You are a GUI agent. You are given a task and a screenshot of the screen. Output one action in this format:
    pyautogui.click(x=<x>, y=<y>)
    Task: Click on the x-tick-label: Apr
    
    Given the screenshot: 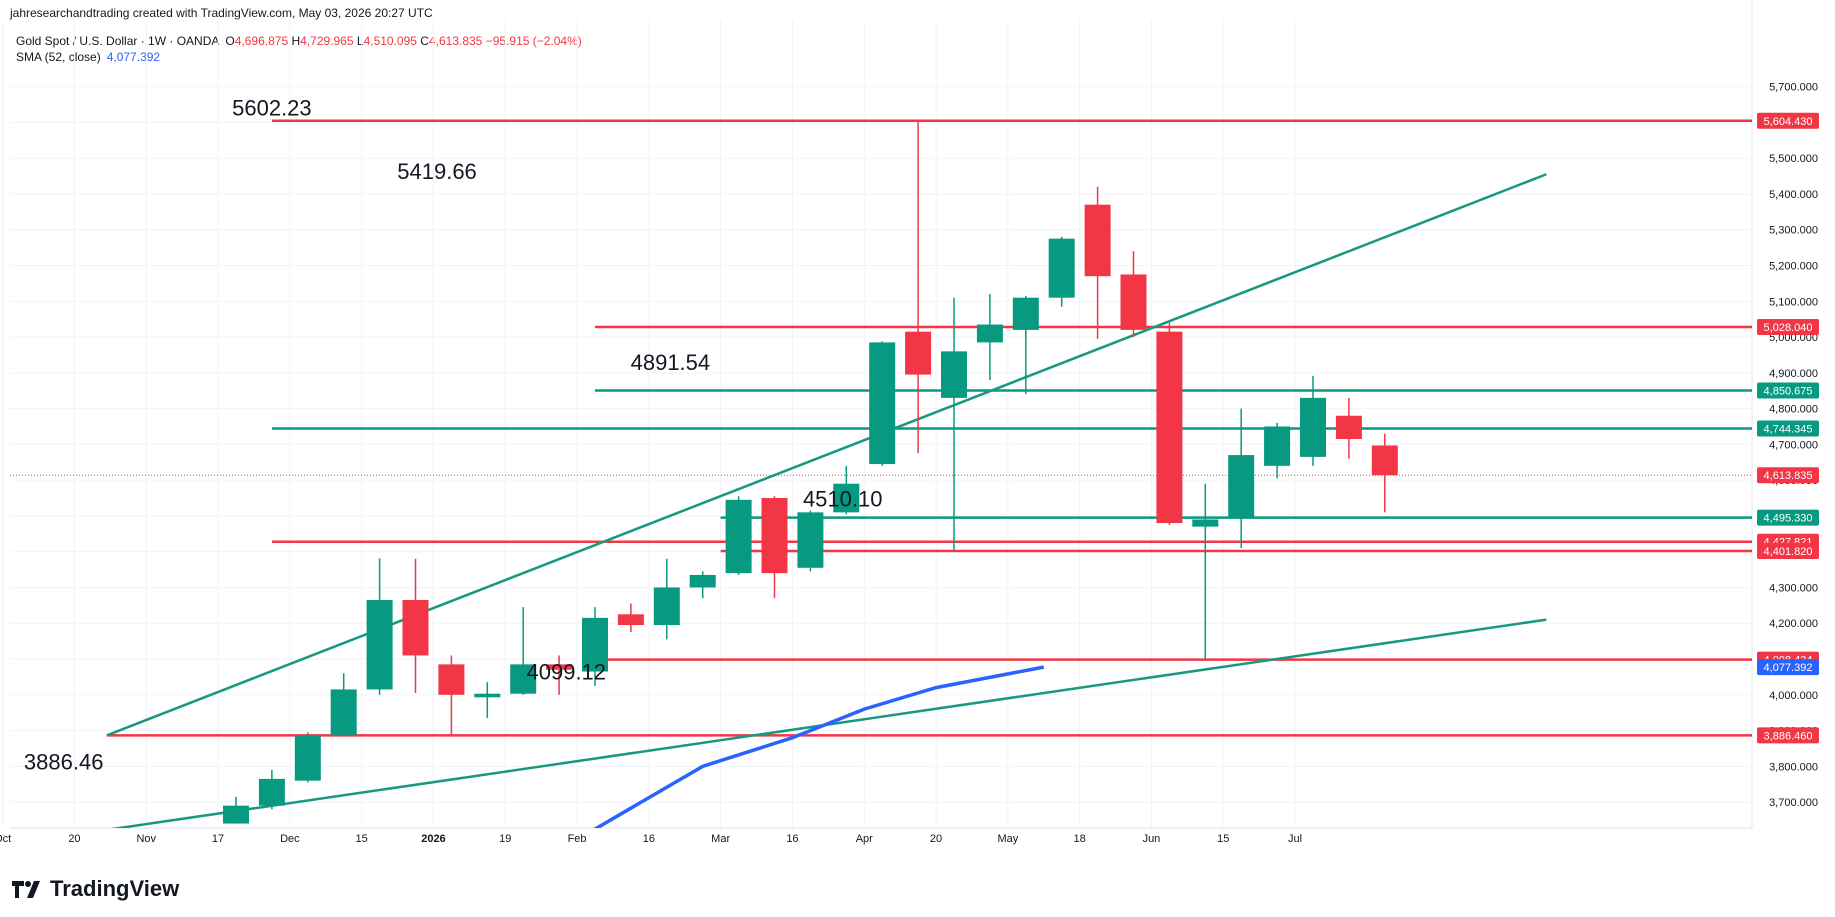 What is the action you would take?
    pyautogui.click(x=864, y=839)
    